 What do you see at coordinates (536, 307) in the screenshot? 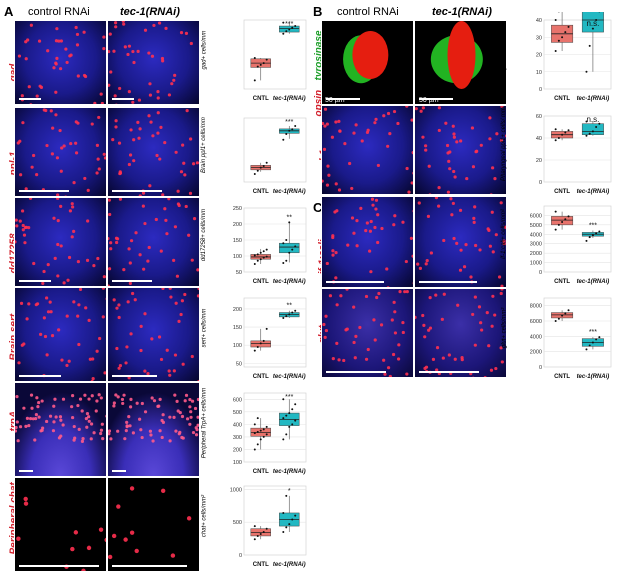
I see `y-tick-label: 8000` at bounding box center [536, 307].